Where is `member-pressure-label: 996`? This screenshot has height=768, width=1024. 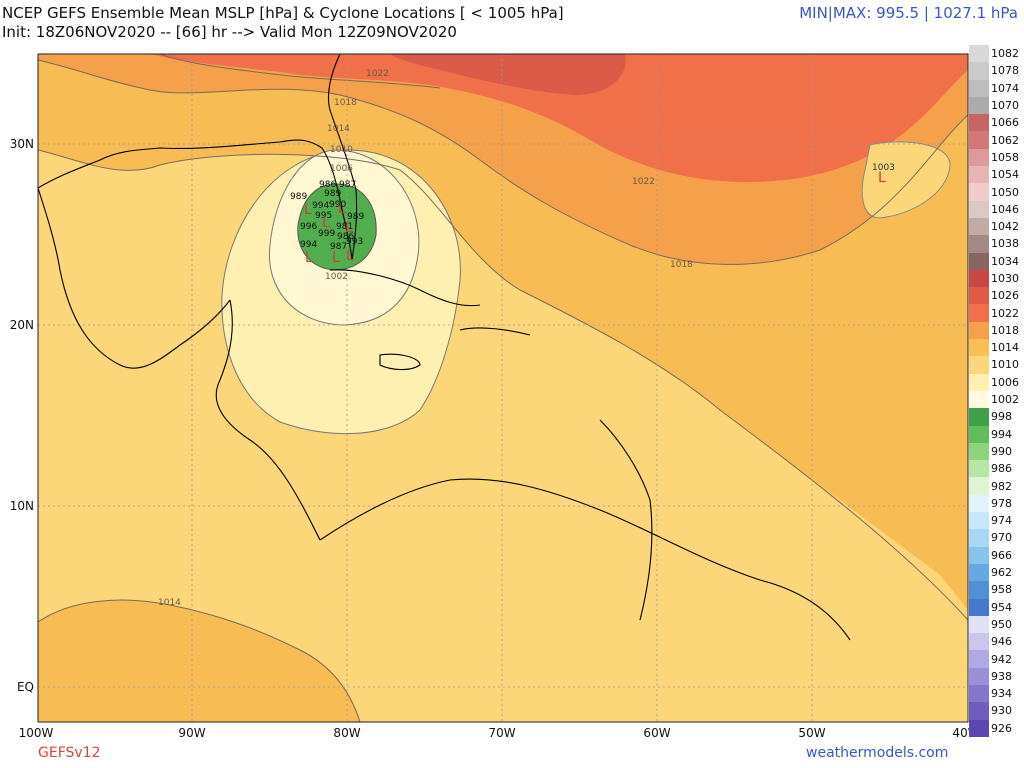 member-pressure-label: 996 is located at coordinates (308, 227).